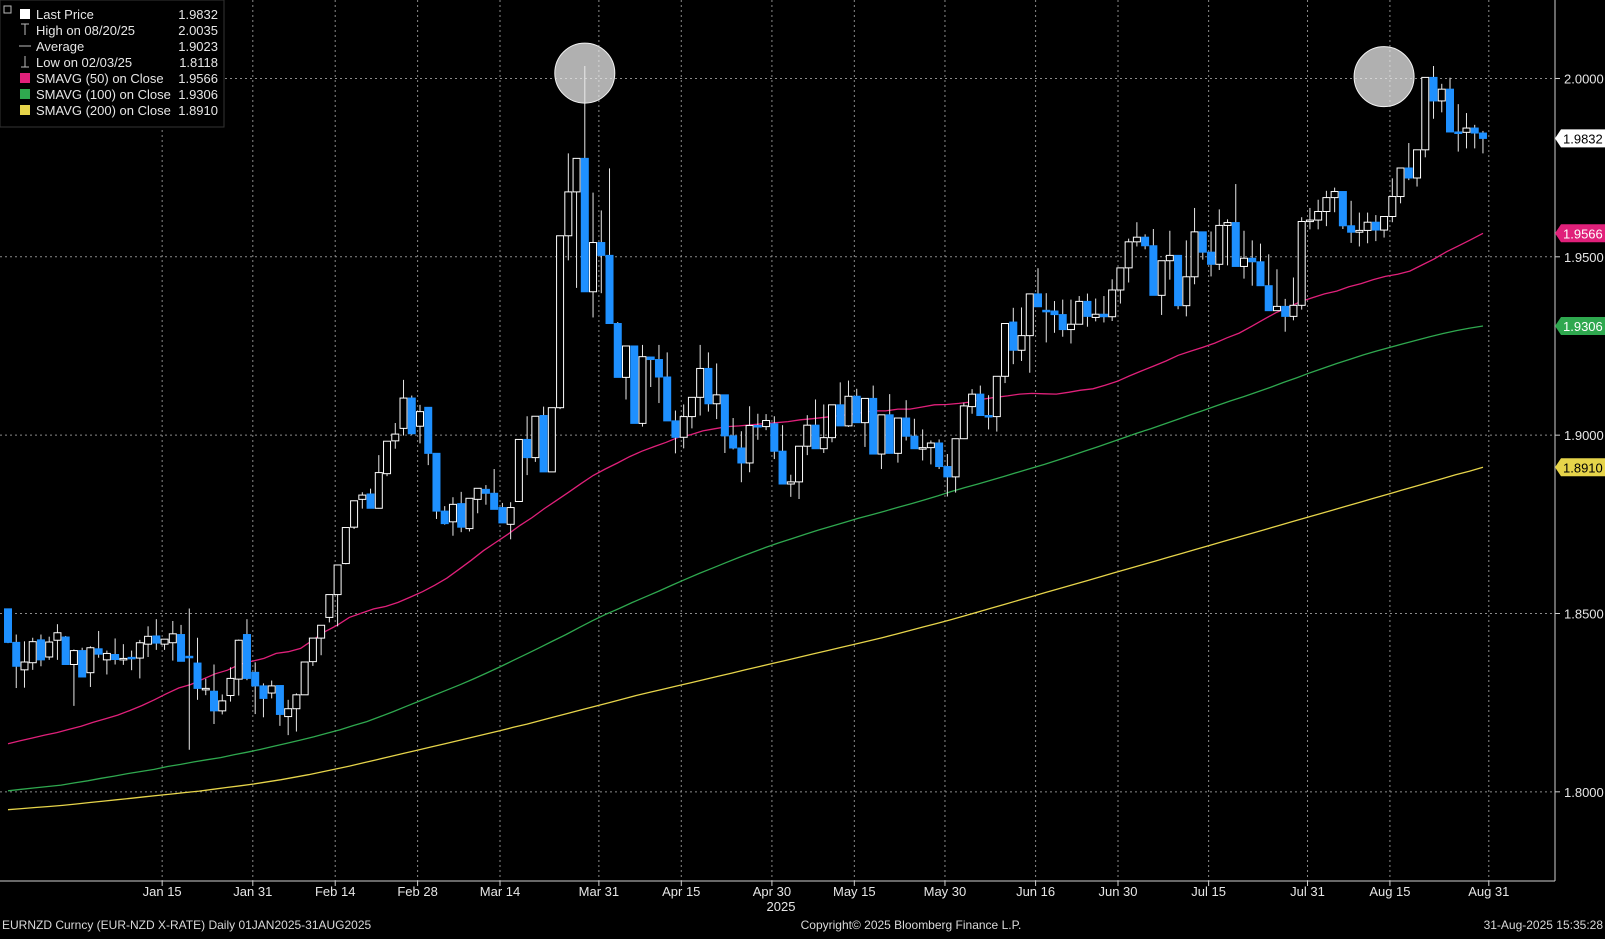 This screenshot has width=1605, height=939. I want to click on price-tag-label: 1.9306, so click(1583, 326).